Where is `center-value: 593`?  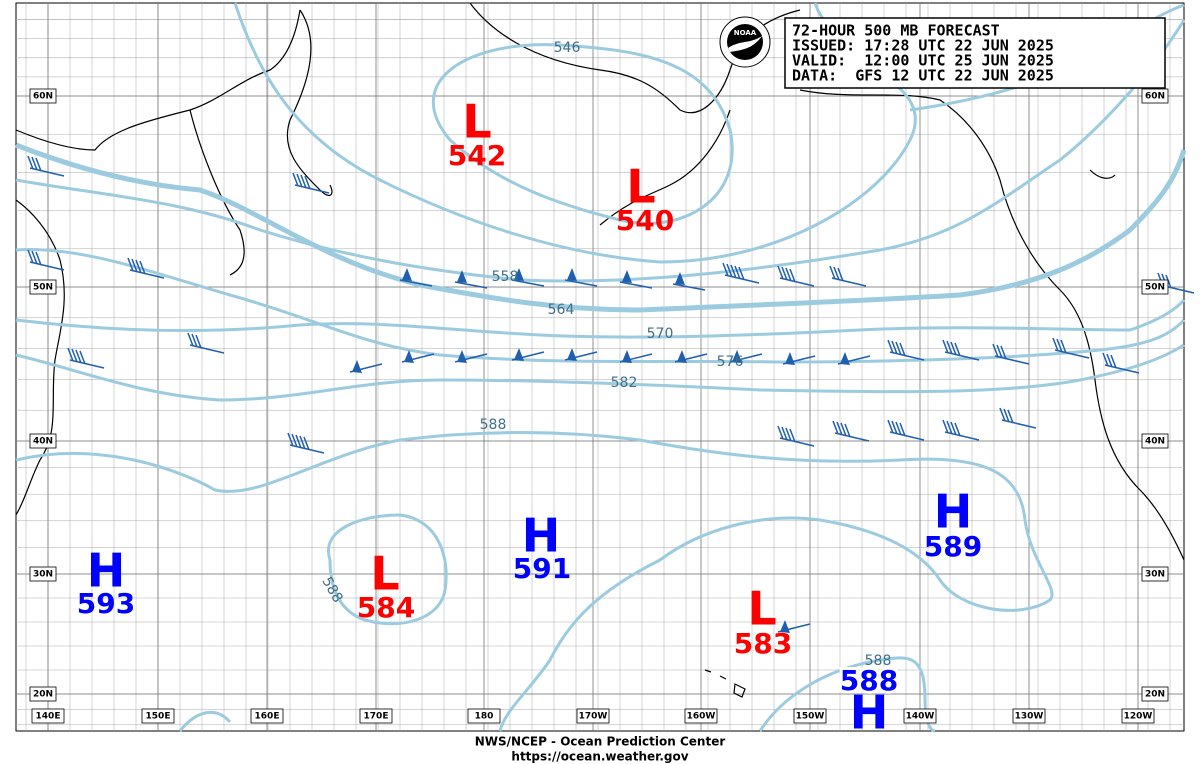 center-value: 593 is located at coordinates (106, 603).